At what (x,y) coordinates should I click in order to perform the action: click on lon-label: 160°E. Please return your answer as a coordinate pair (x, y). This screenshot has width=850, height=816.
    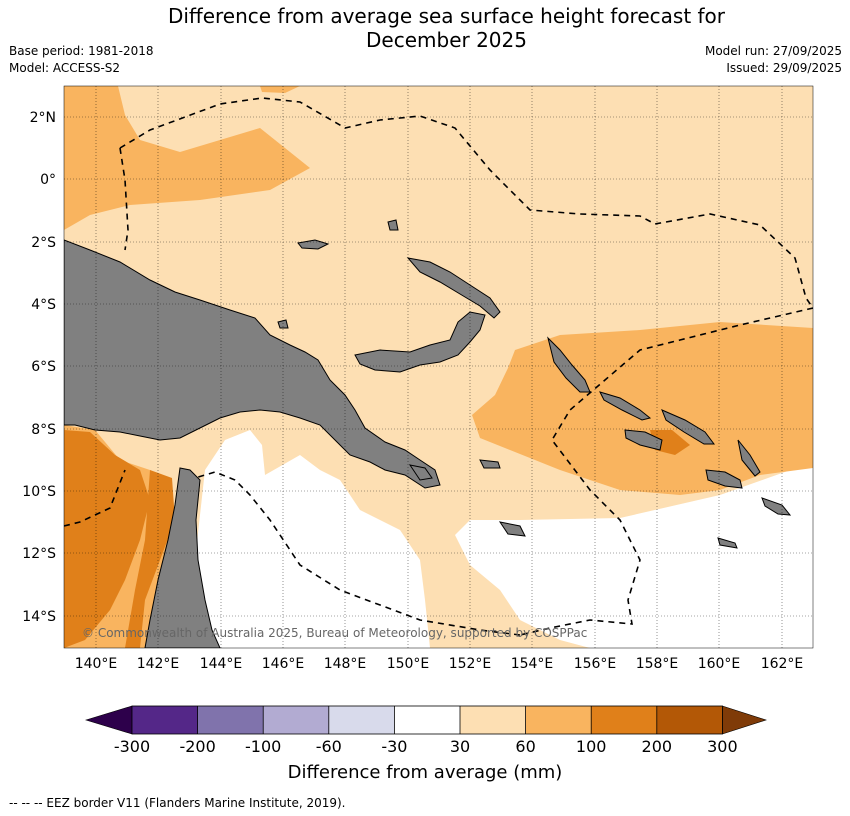
    Looking at the image, I should click on (719, 664).